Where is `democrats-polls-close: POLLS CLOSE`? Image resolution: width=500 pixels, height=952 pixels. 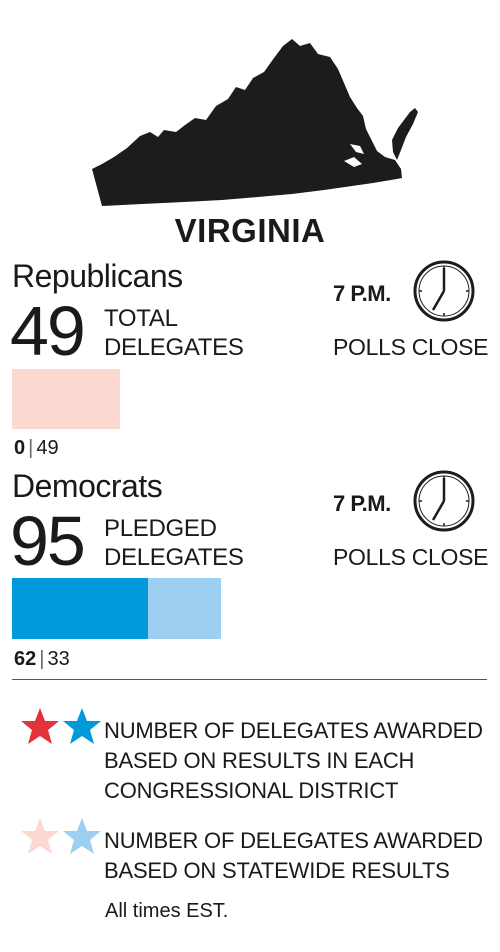 democrats-polls-close: POLLS CLOSE is located at coordinates (411, 557).